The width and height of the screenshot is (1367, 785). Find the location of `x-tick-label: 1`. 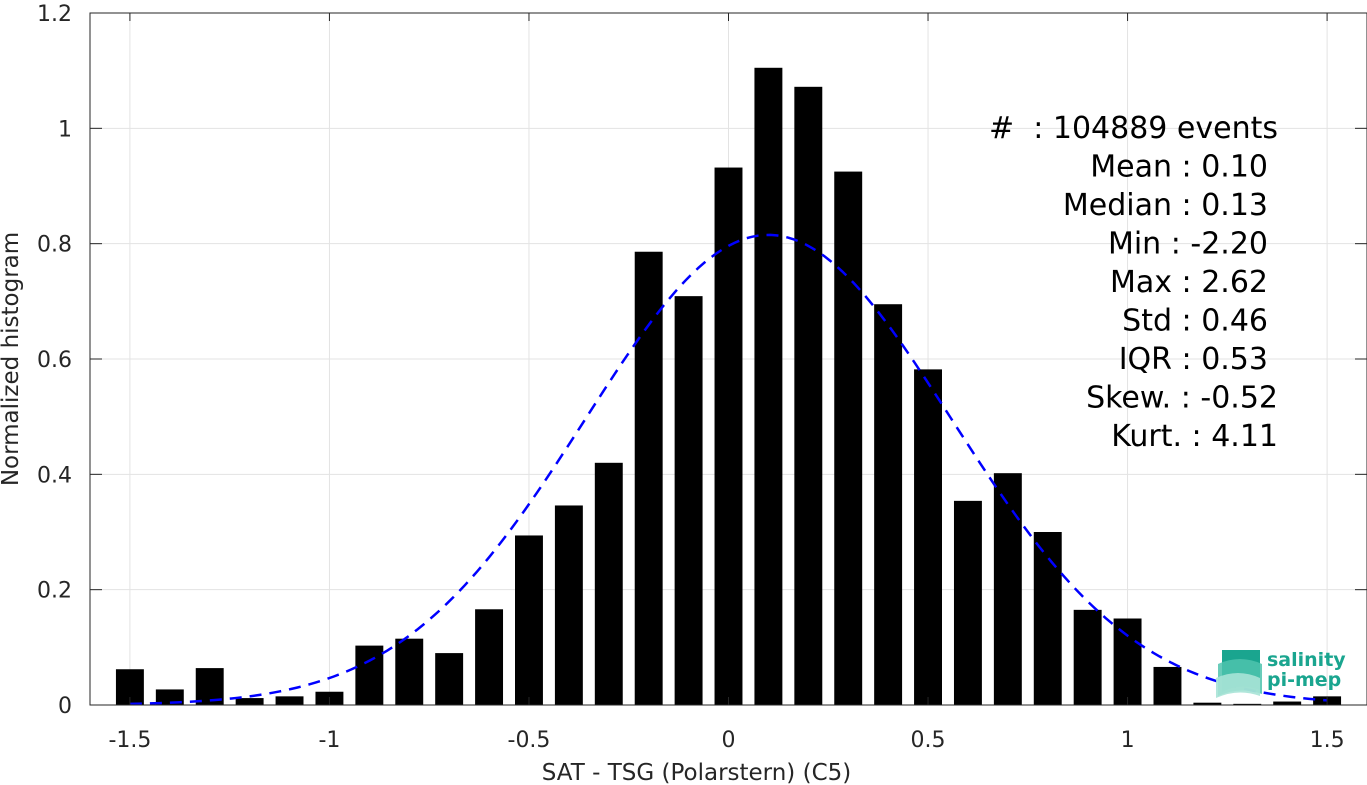

x-tick-label: 1 is located at coordinates (1128, 740).